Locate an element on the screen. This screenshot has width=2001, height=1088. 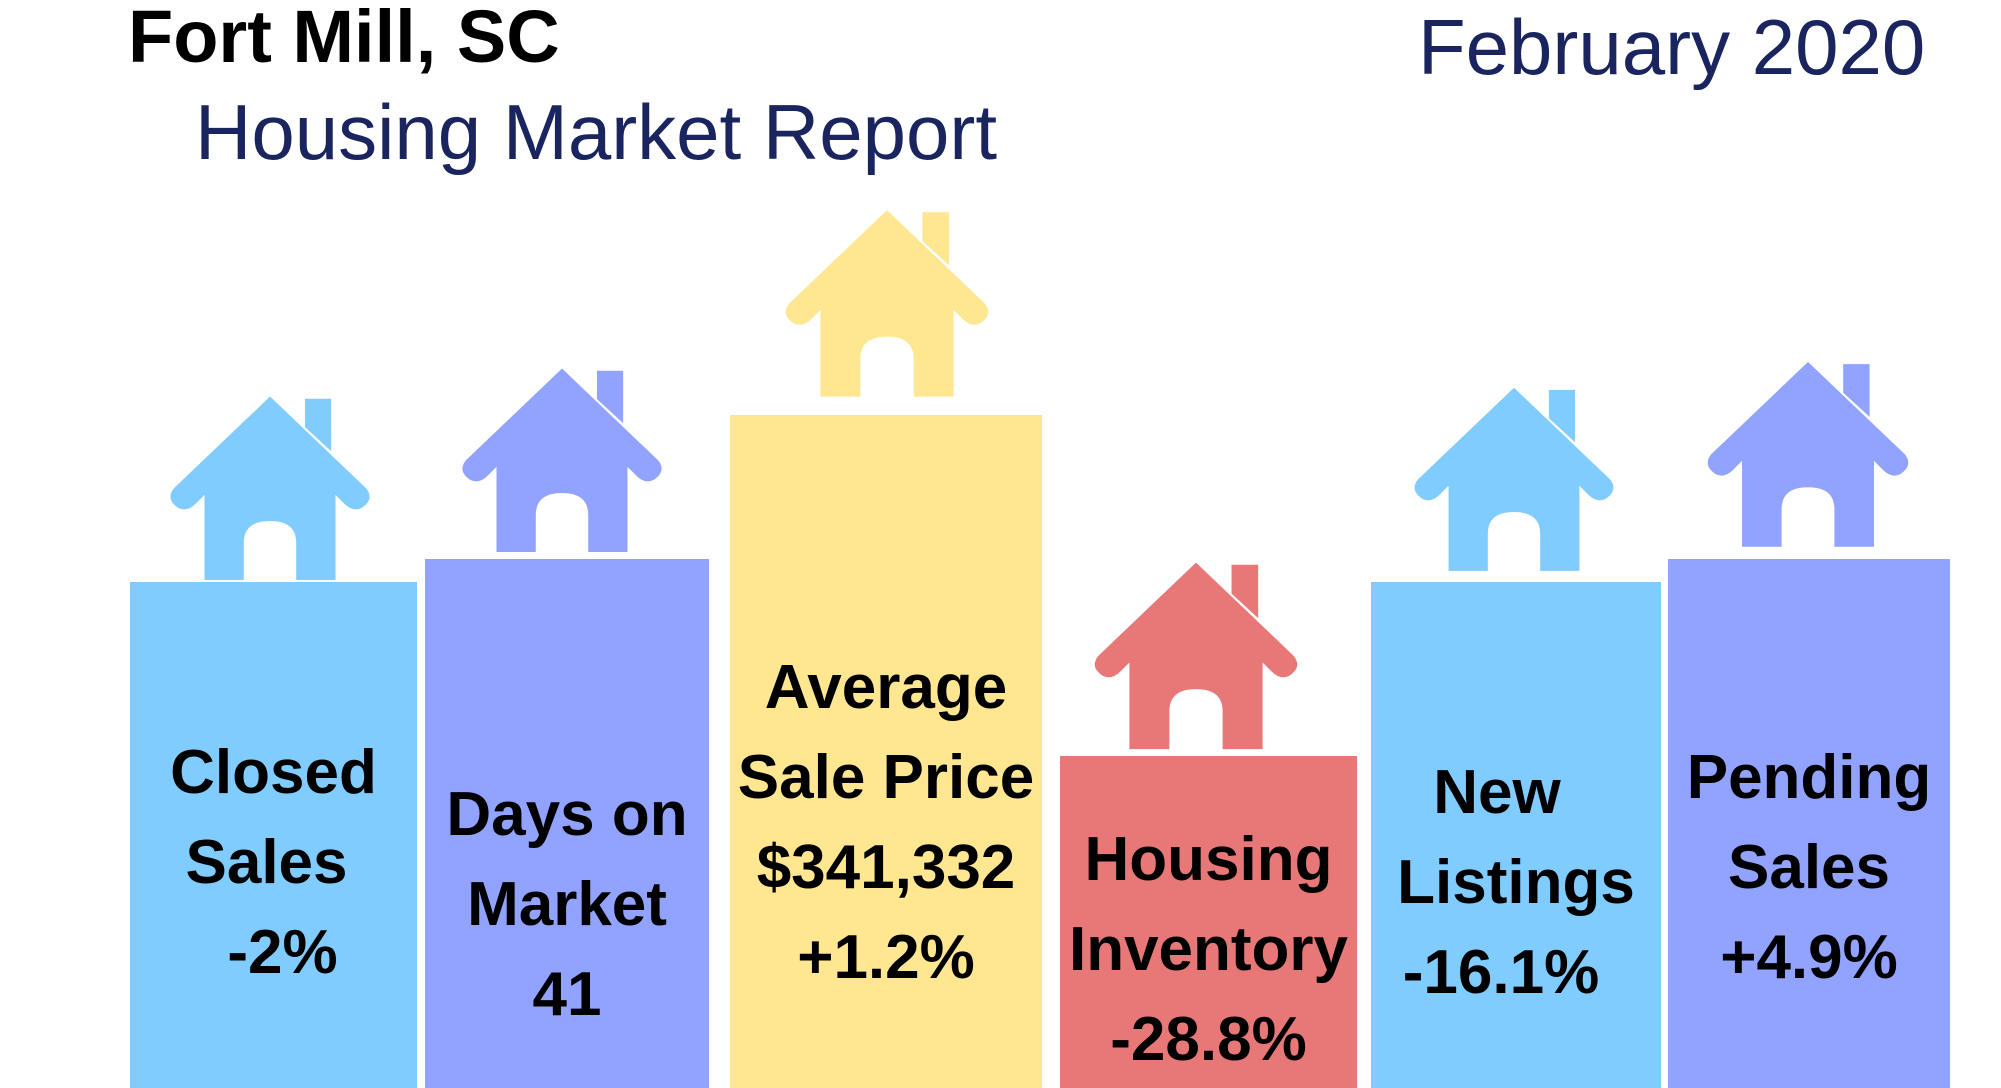
stat-label-line2: Listings is located at coordinates (1516, 882).